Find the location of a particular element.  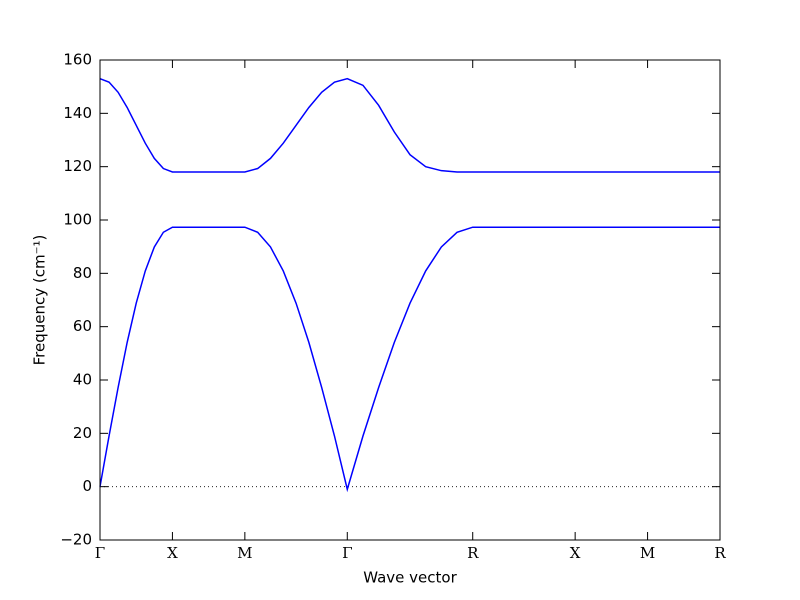

y-tick-label: 80 is located at coordinates (82, 273).